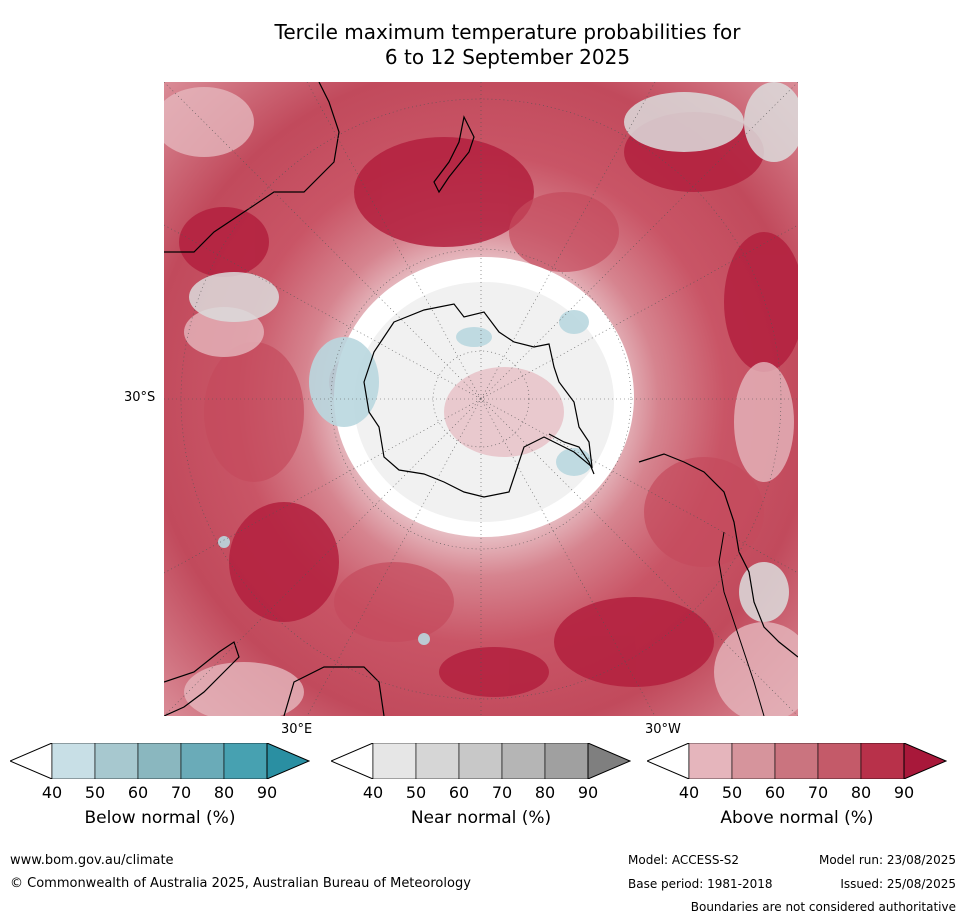  Describe the element at coordinates (663, 729) in the screenshot. I see `lon-label-30w: 30°W` at that location.